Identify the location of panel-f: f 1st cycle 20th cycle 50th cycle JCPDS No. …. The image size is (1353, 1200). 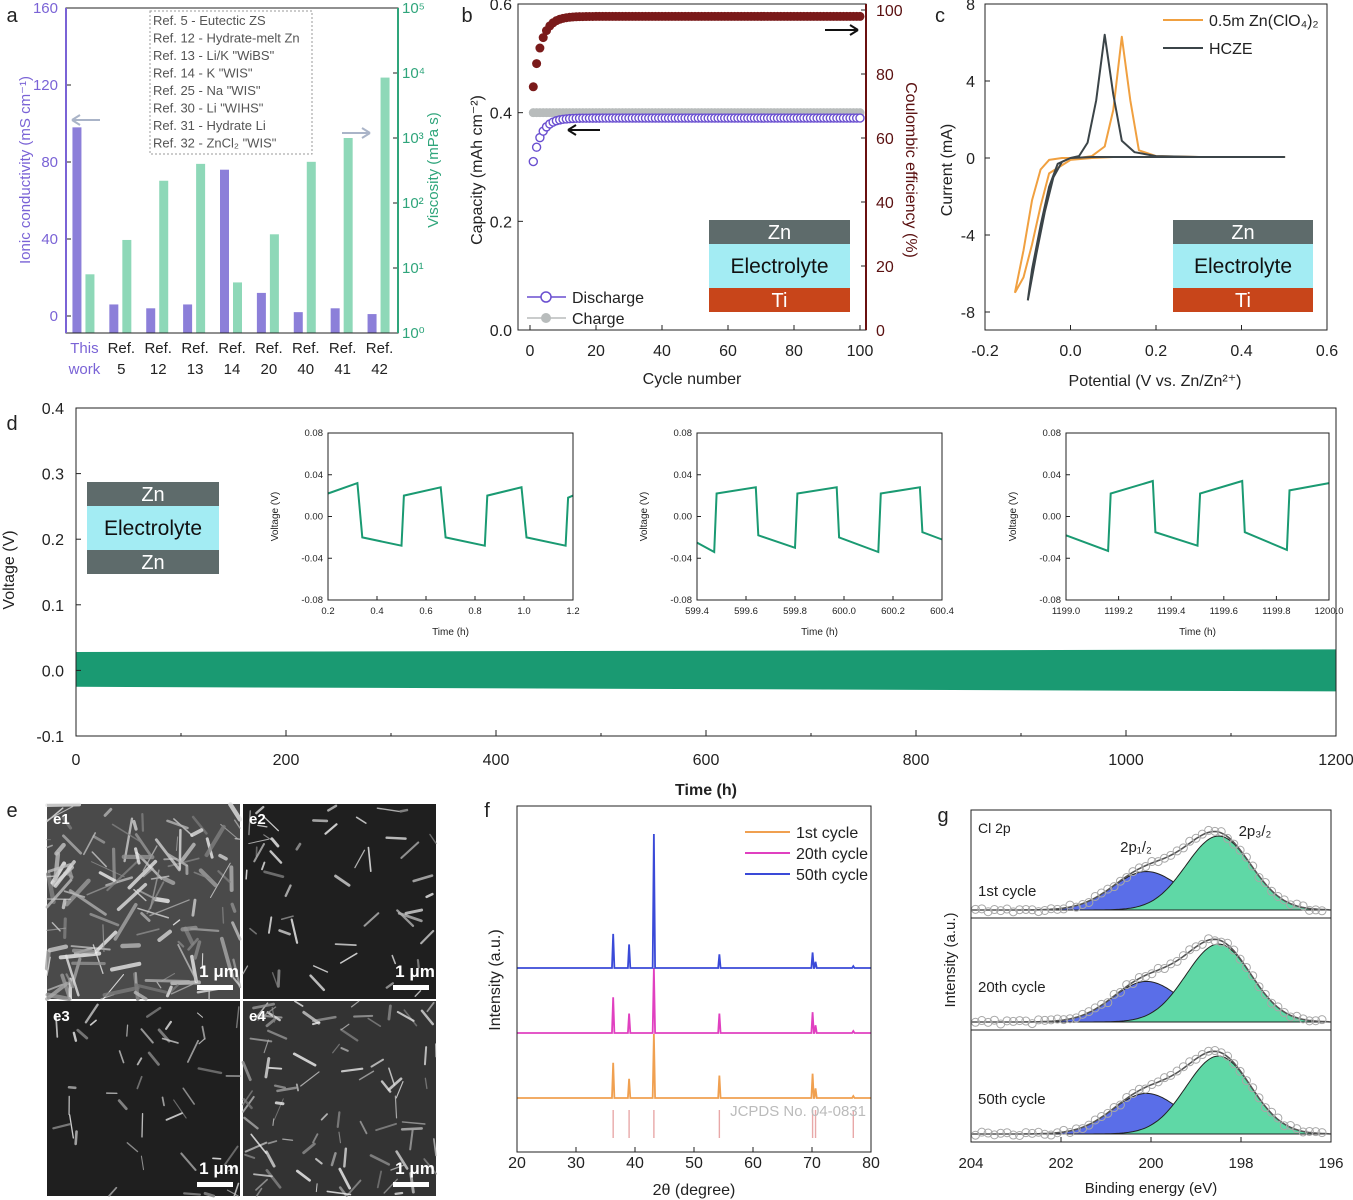
(682, 999).